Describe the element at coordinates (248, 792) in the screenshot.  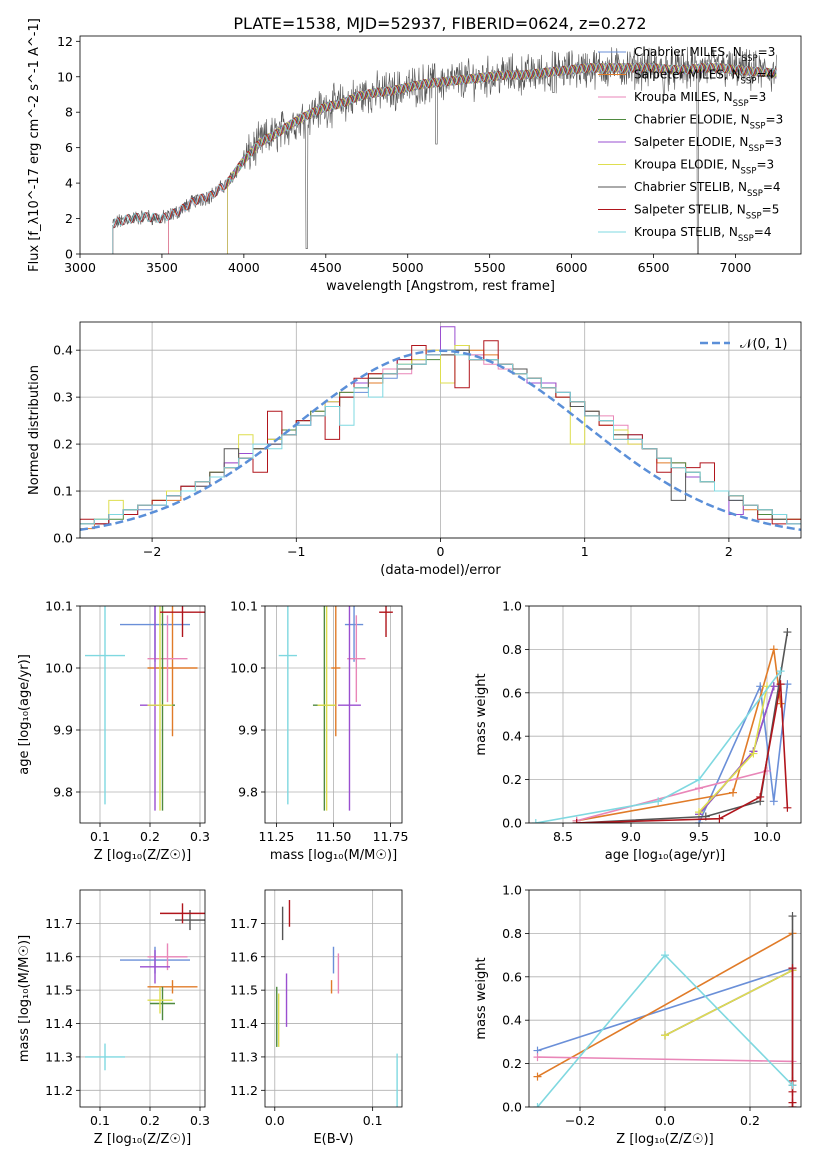
I see `y-tick-label: 9.8` at that location.